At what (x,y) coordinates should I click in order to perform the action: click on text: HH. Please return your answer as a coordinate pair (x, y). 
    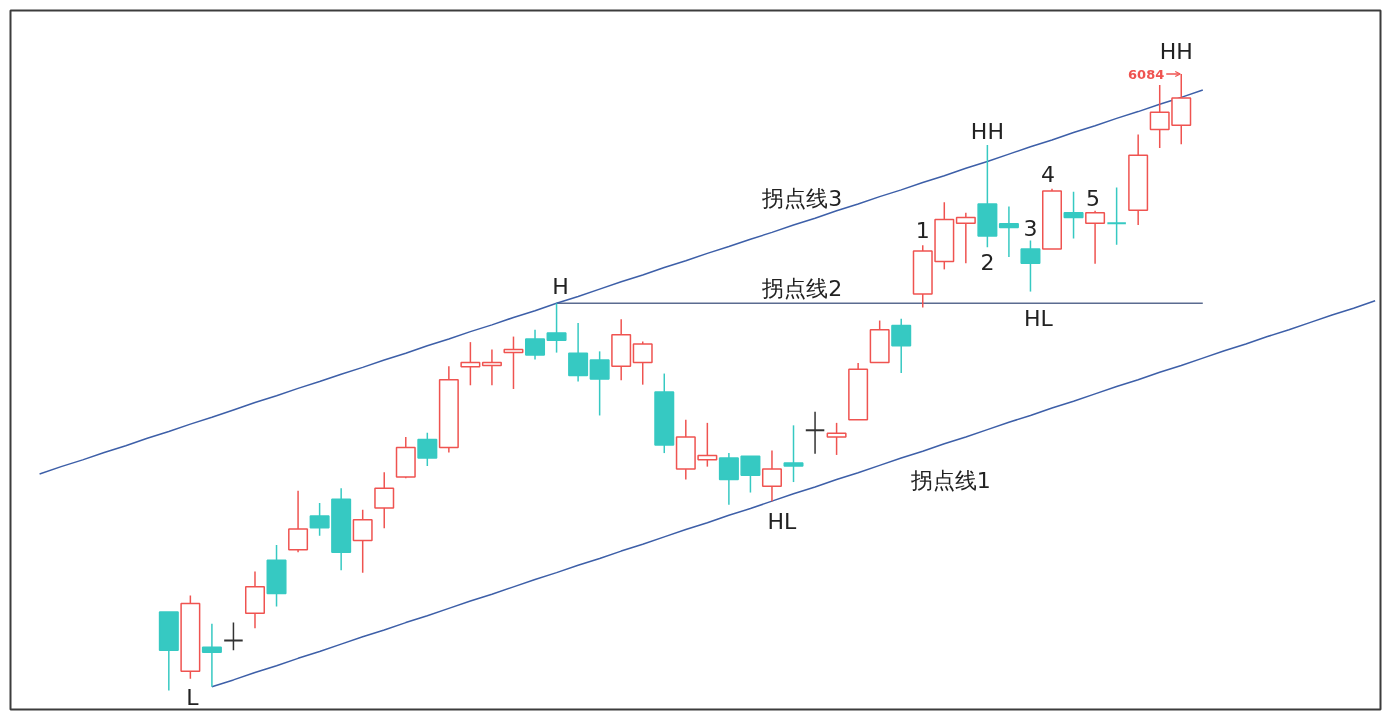
    Looking at the image, I should click on (1176, 52).